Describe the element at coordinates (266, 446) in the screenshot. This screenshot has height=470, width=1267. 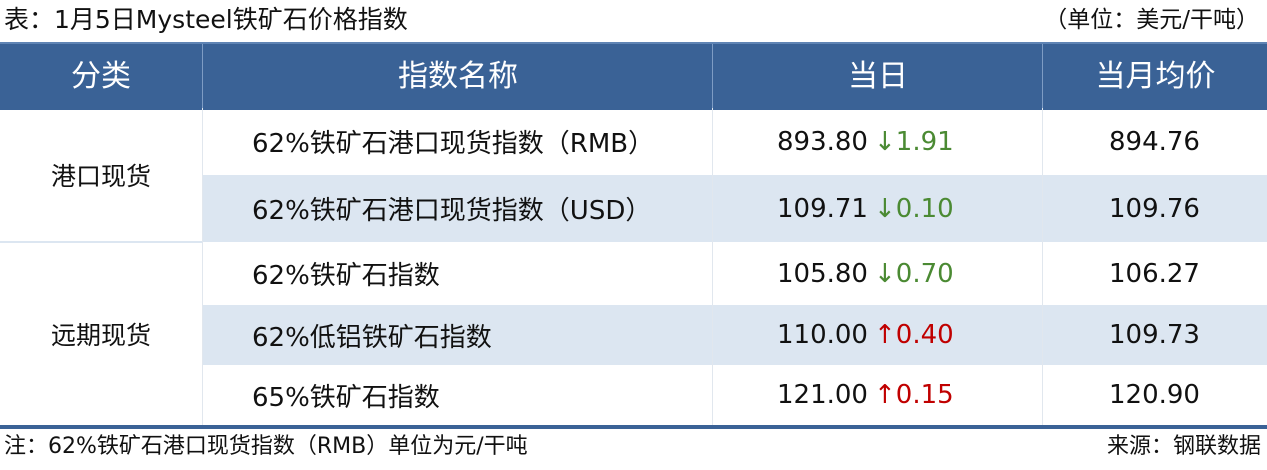
I see `footnote: 注：62%铁矿石港口现货指数（RMB）单位为元/干吨` at that location.